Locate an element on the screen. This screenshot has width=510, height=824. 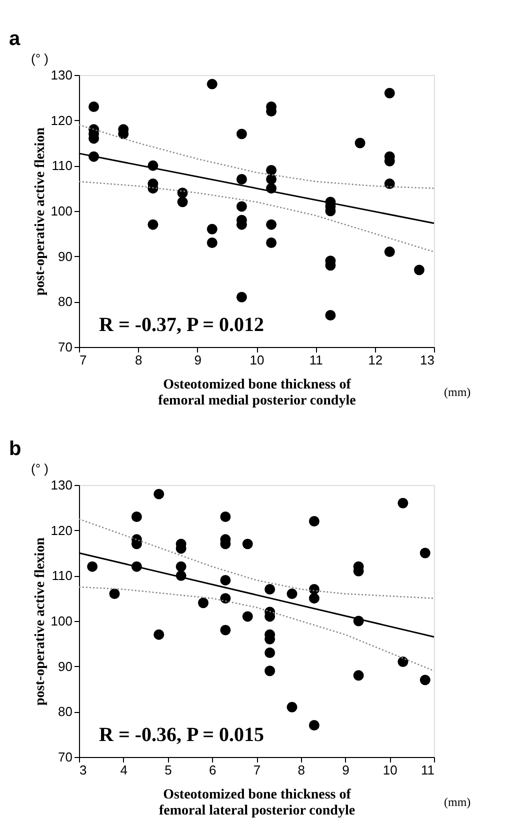
x-axis-title: Osteotomized bone thickness of femoral lateral posterior condyle is located at coordinates (257, 803).